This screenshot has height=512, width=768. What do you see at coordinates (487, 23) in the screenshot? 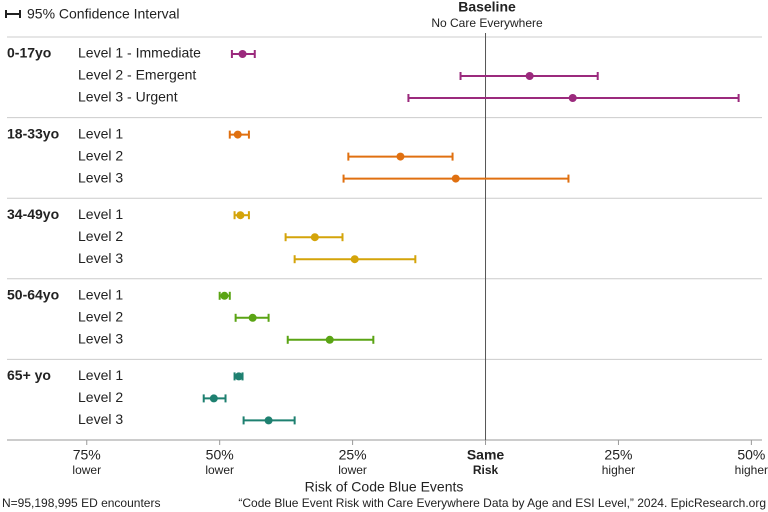
I see `baseline-subtitle: No Care Everywhere` at bounding box center [487, 23].